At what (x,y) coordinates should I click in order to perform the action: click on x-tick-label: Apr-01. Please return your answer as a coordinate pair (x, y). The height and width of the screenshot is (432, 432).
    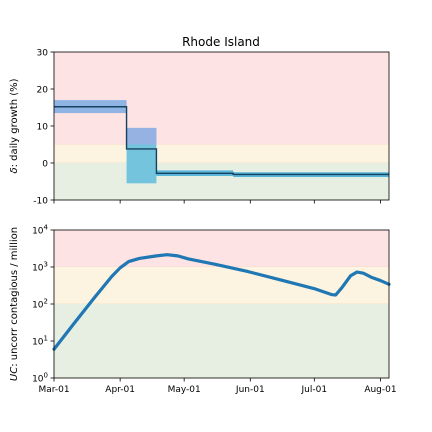
    Looking at the image, I should click on (120, 390).